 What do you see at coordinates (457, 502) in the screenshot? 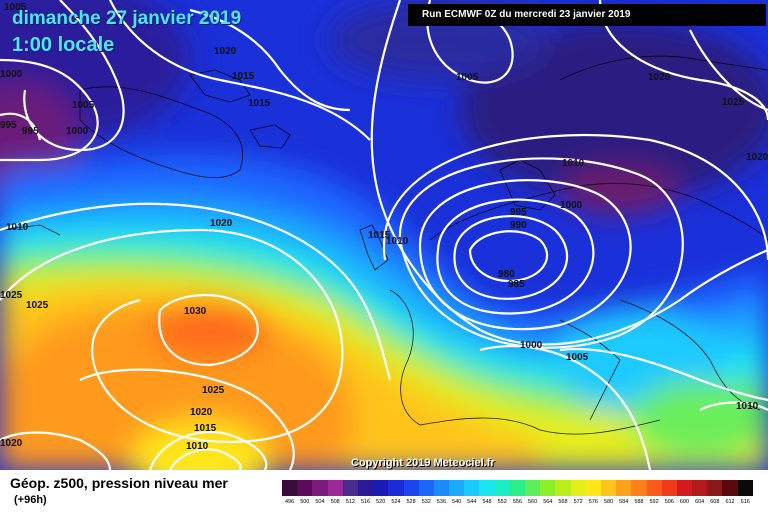
I see `color-scale-label: 540` at bounding box center [457, 502].